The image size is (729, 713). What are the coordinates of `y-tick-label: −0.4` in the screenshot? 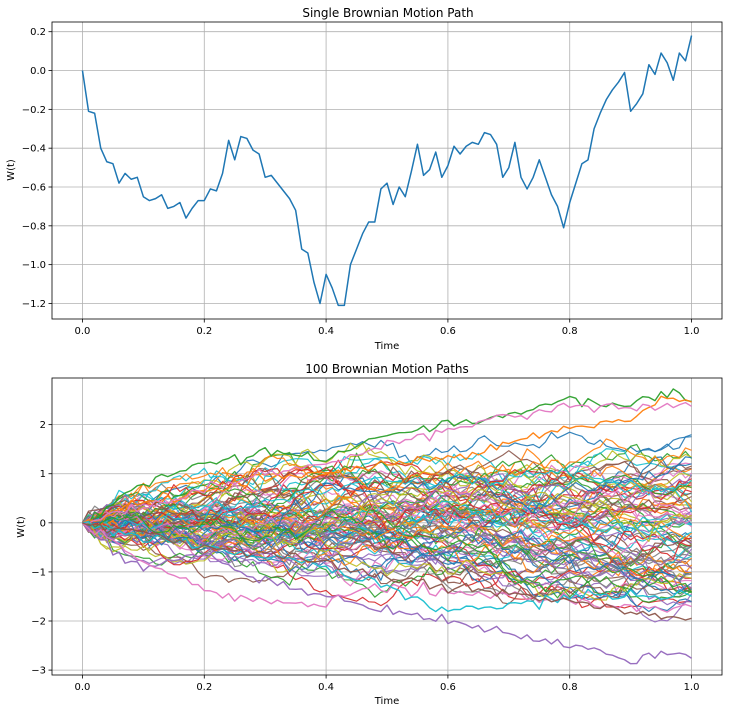 It's located at (34, 149).